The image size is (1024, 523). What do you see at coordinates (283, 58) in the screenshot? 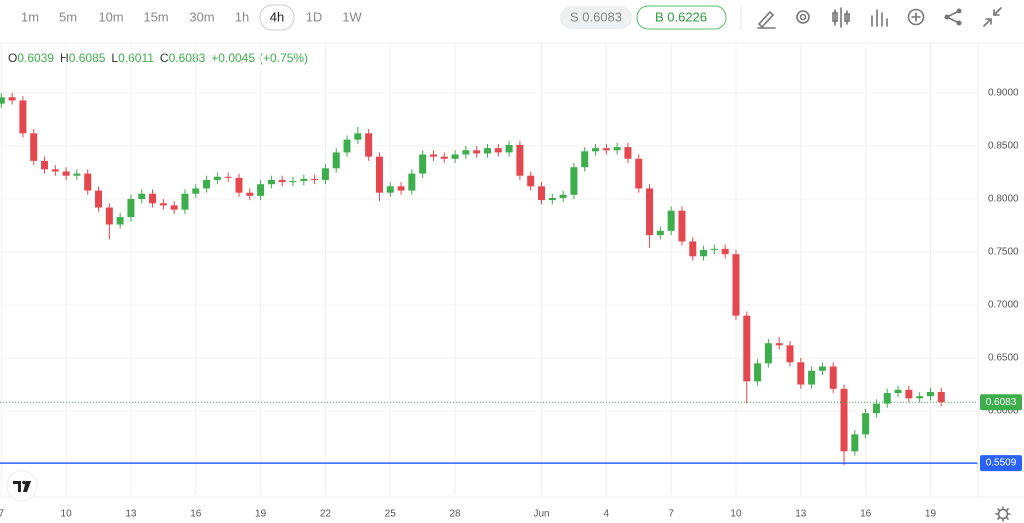
I see `change-pct: (+0.75%)` at bounding box center [283, 58].